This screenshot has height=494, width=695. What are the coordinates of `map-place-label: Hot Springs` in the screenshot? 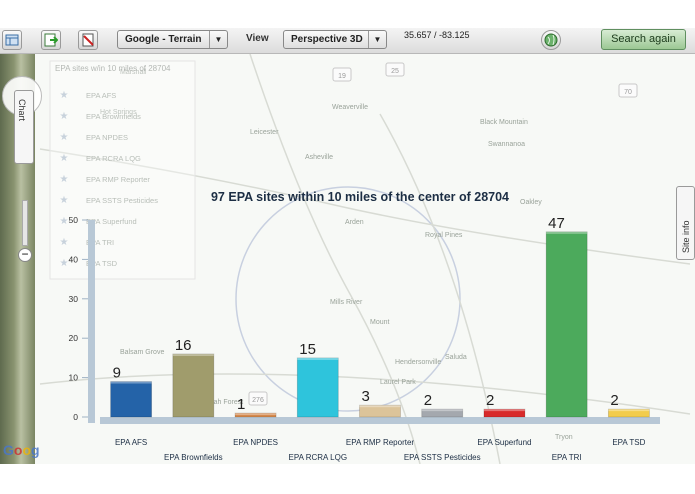 It's located at (118, 112).